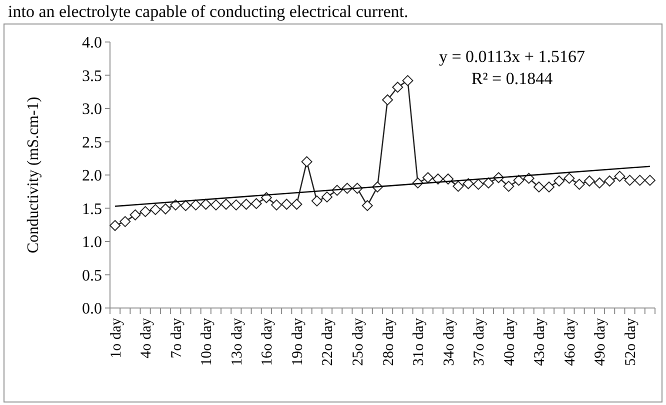  What do you see at coordinates (449, 342) in the screenshot?
I see `x-tick-label: 34o day` at bounding box center [449, 342].